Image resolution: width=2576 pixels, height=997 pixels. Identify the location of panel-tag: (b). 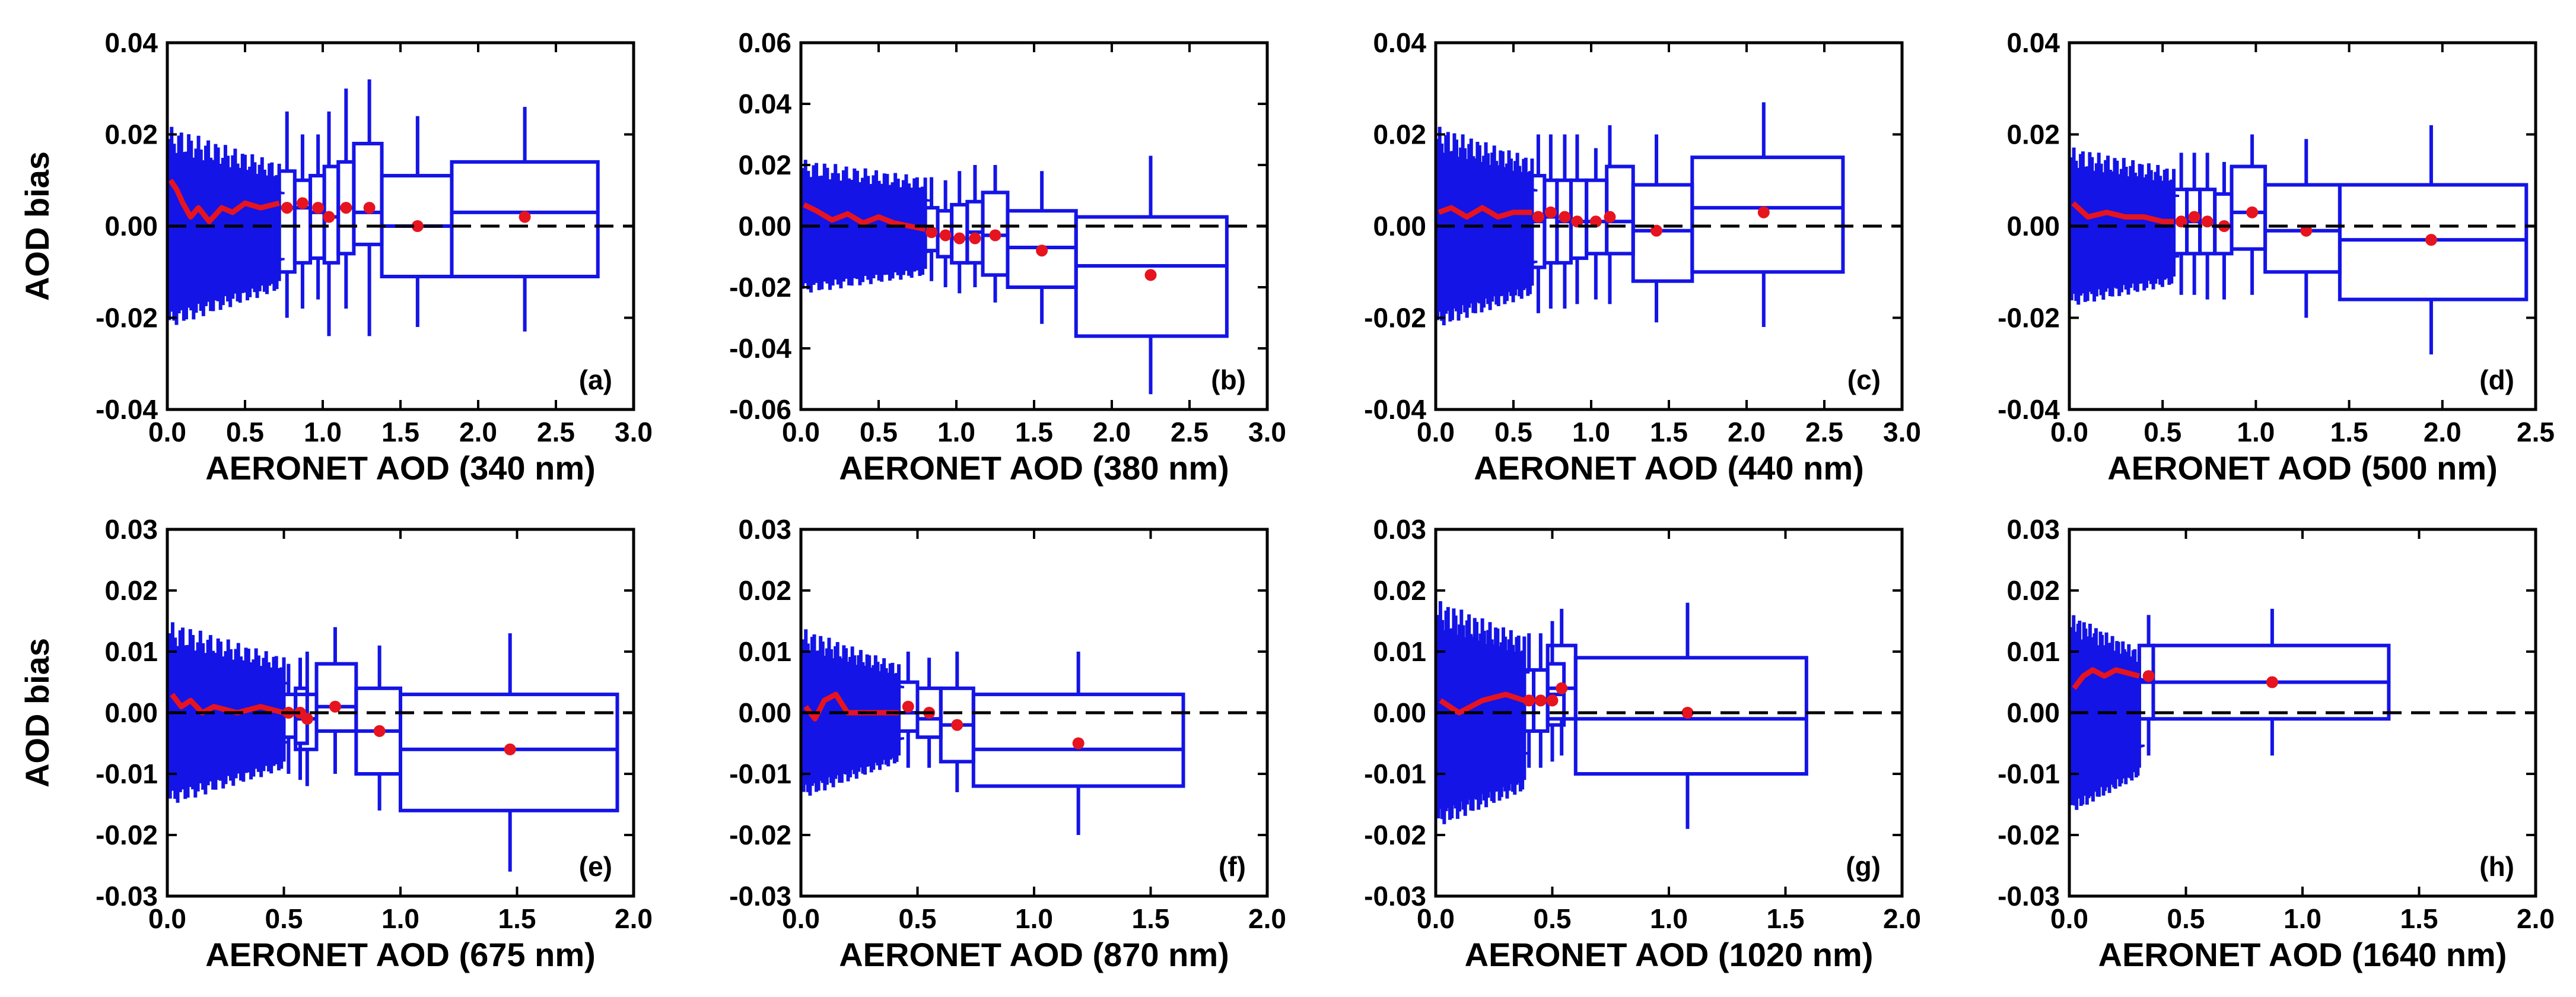
(1228, 379).